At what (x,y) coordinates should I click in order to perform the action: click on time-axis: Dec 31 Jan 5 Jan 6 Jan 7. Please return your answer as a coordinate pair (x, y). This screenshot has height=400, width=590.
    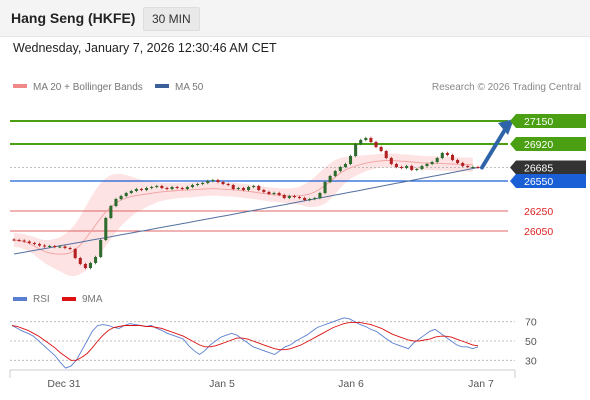
    Looking at the image, I should click on (262, 379).